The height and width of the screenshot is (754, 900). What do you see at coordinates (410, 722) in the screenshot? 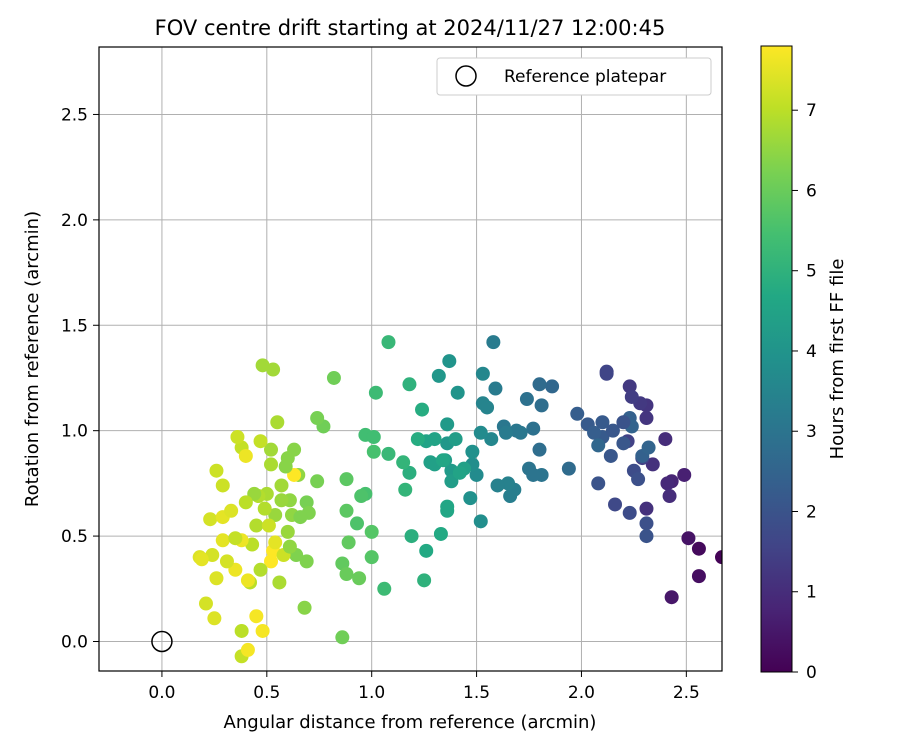
I see `x-axis-label: Angular distance from reference (arcmin)` at bounding box center [410, 722].